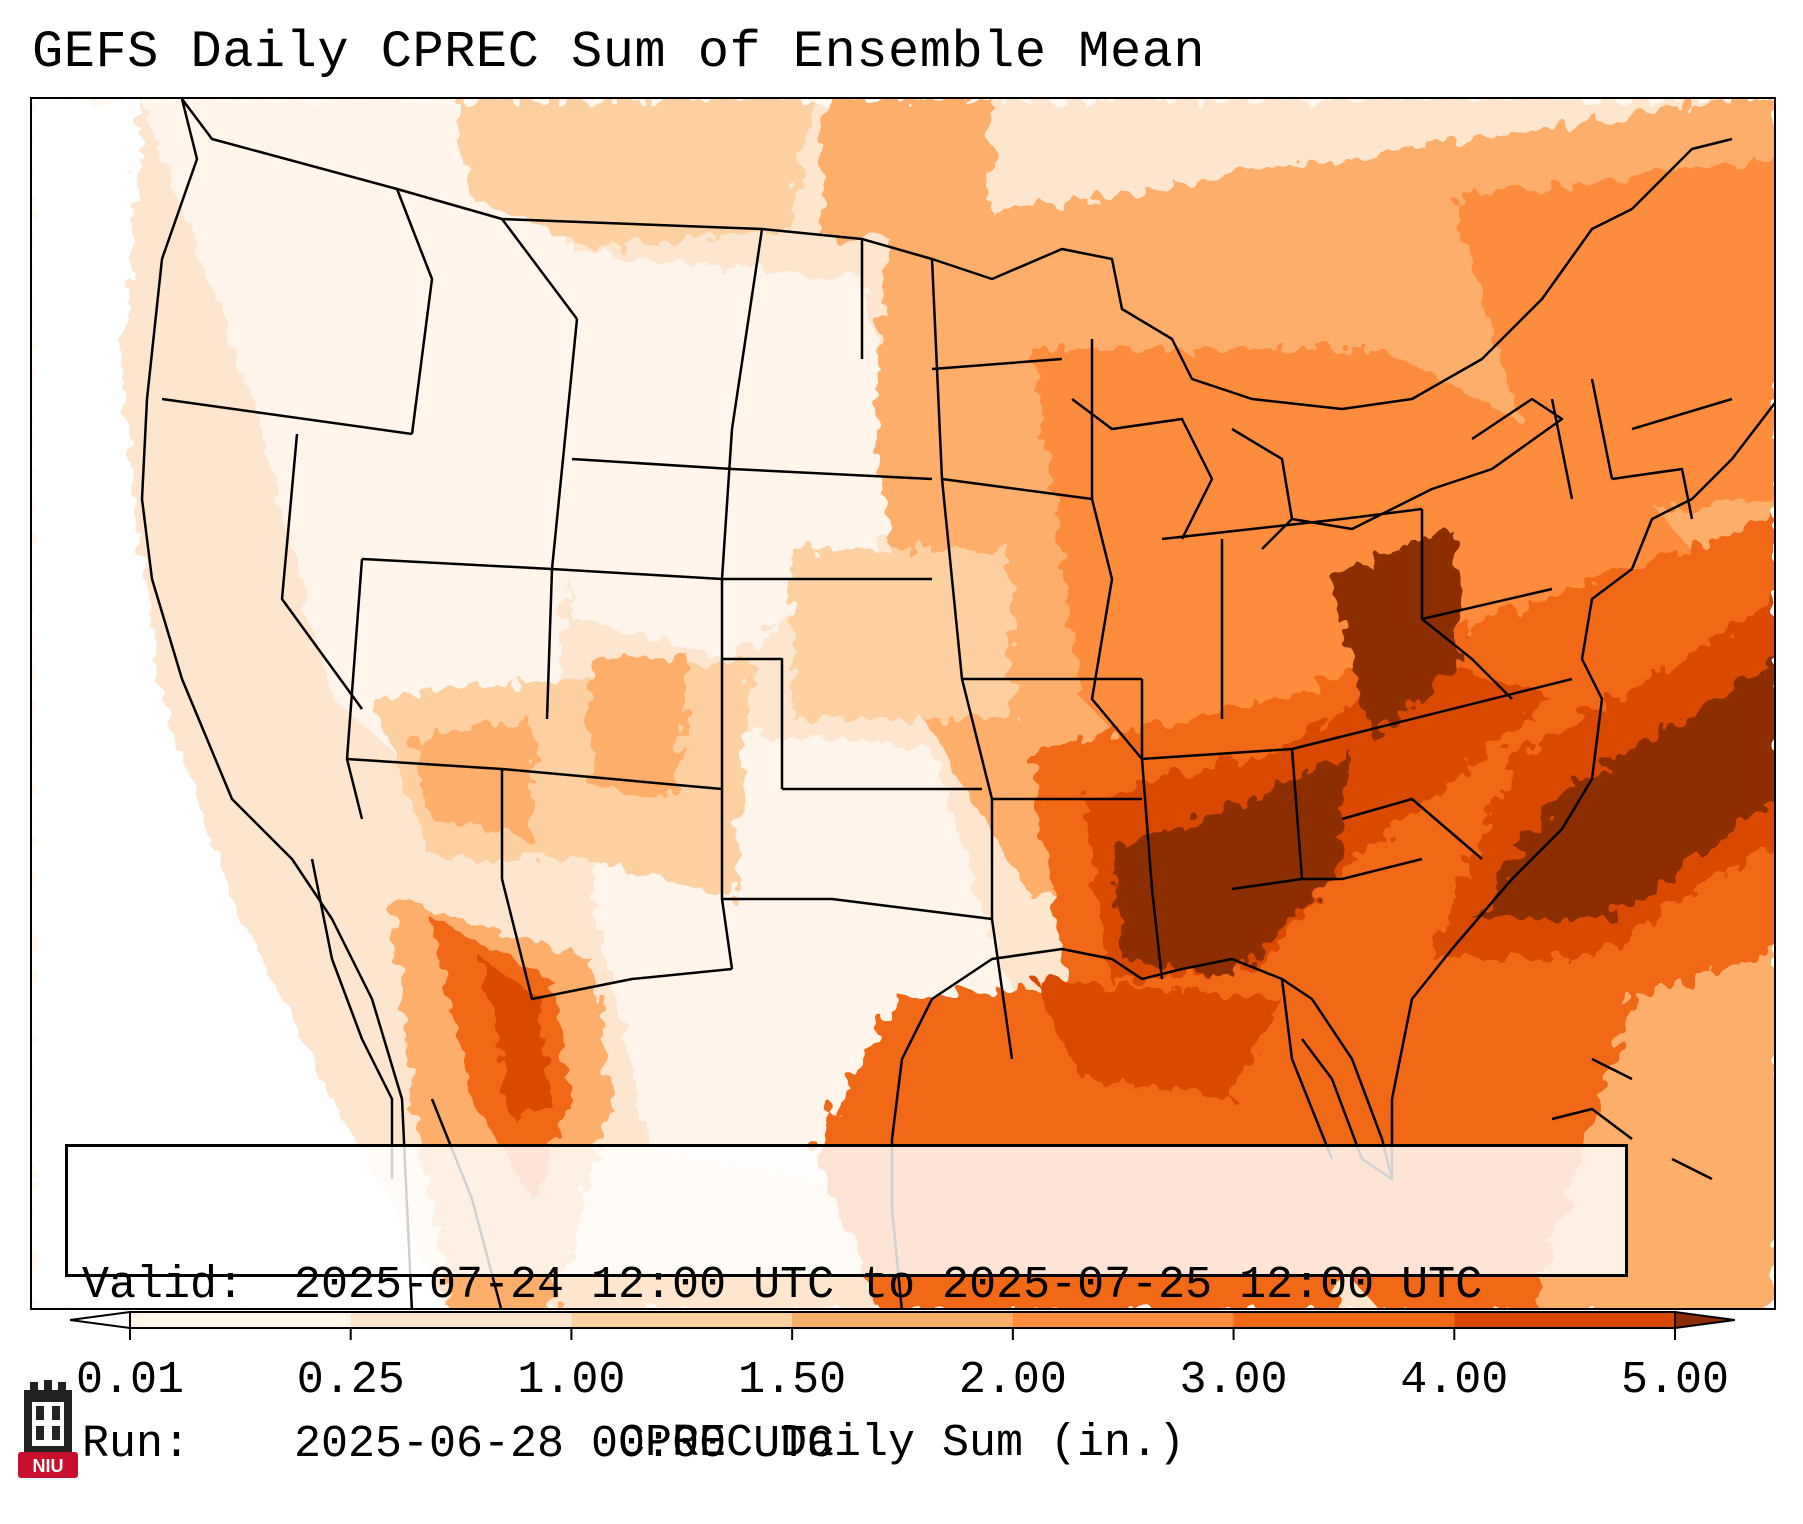 The width and height of the screenshot is (1803, 1524). Describe the element at coordinates (136, 1444) in the screenshot. I see `run-label: Run:` at that location.